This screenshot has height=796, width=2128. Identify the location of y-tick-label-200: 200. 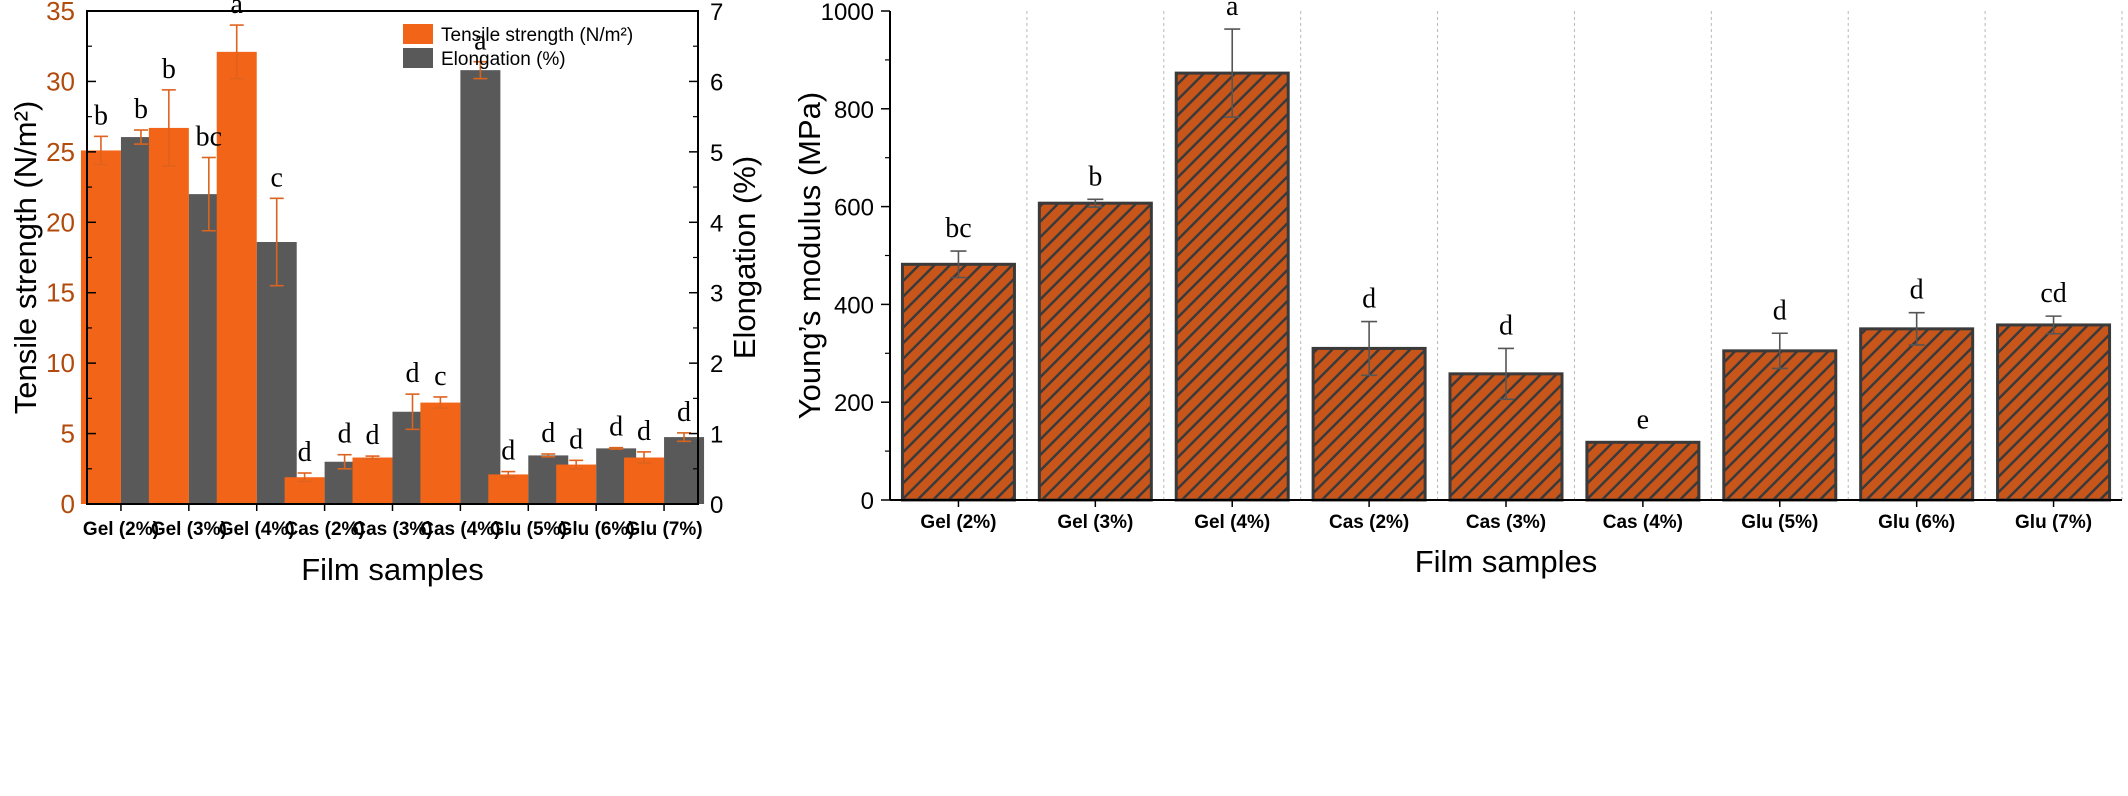
(854, 403).